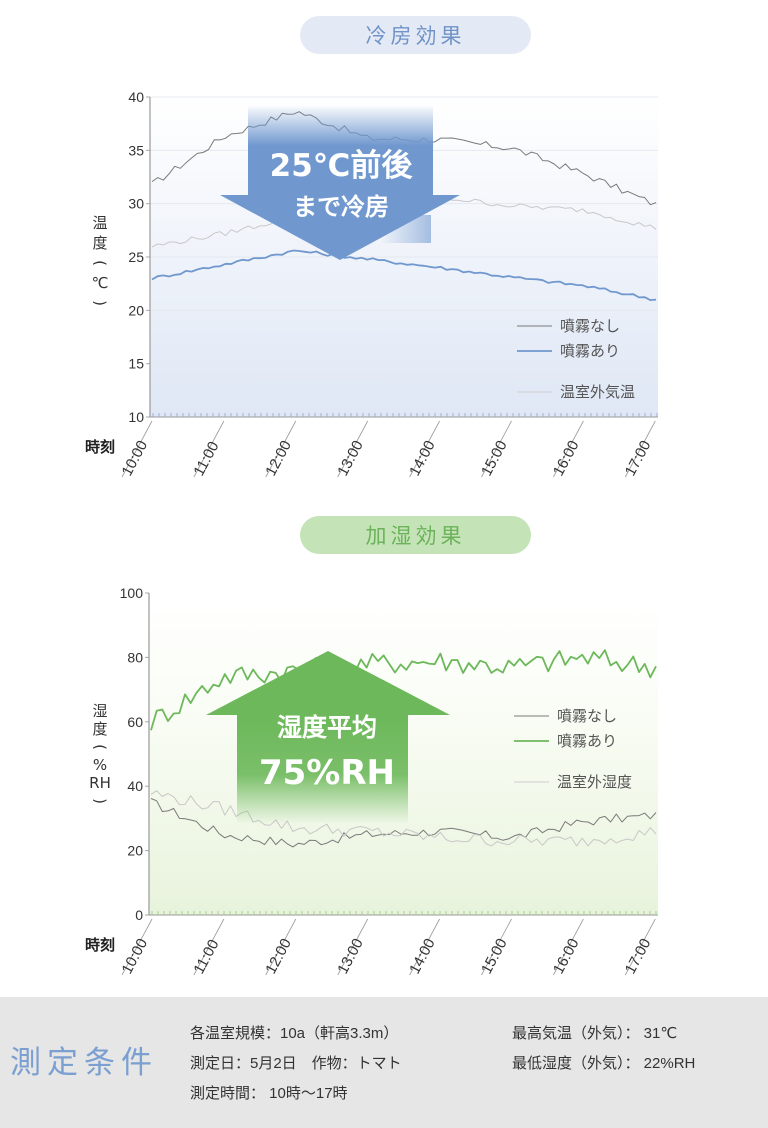  Describe the element at coordinates (342, 166) in the screenshot. I see `cooling-callout-line1: 25℃前後` at that location.